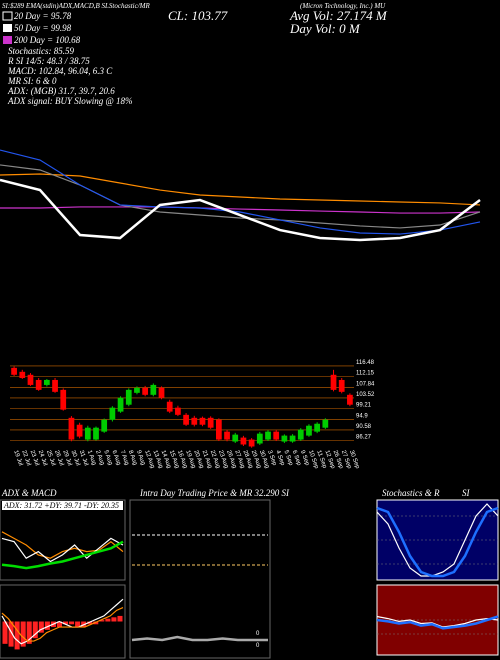 Image resolution: width=500 pixels, height=660 pixels. What do you see at coordinates (365, 374) in the screenshot?
I see `y-tick-label: 112.15` at bounding box center [365, 374].